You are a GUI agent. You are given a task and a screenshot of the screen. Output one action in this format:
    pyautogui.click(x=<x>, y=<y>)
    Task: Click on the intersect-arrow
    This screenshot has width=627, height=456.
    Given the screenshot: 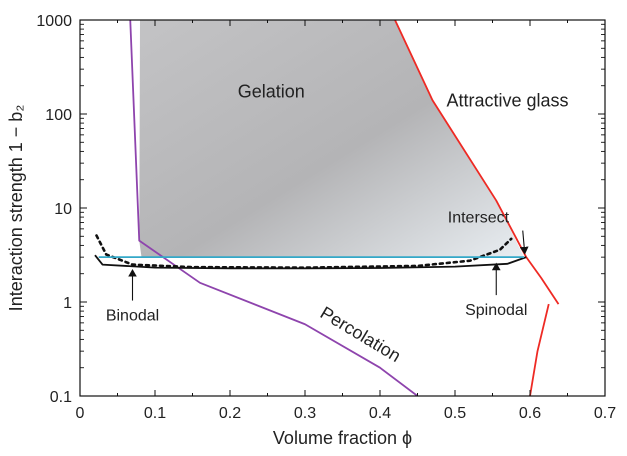 What is the action you would take?
    pyautogui.click(x=524, y=242)
    